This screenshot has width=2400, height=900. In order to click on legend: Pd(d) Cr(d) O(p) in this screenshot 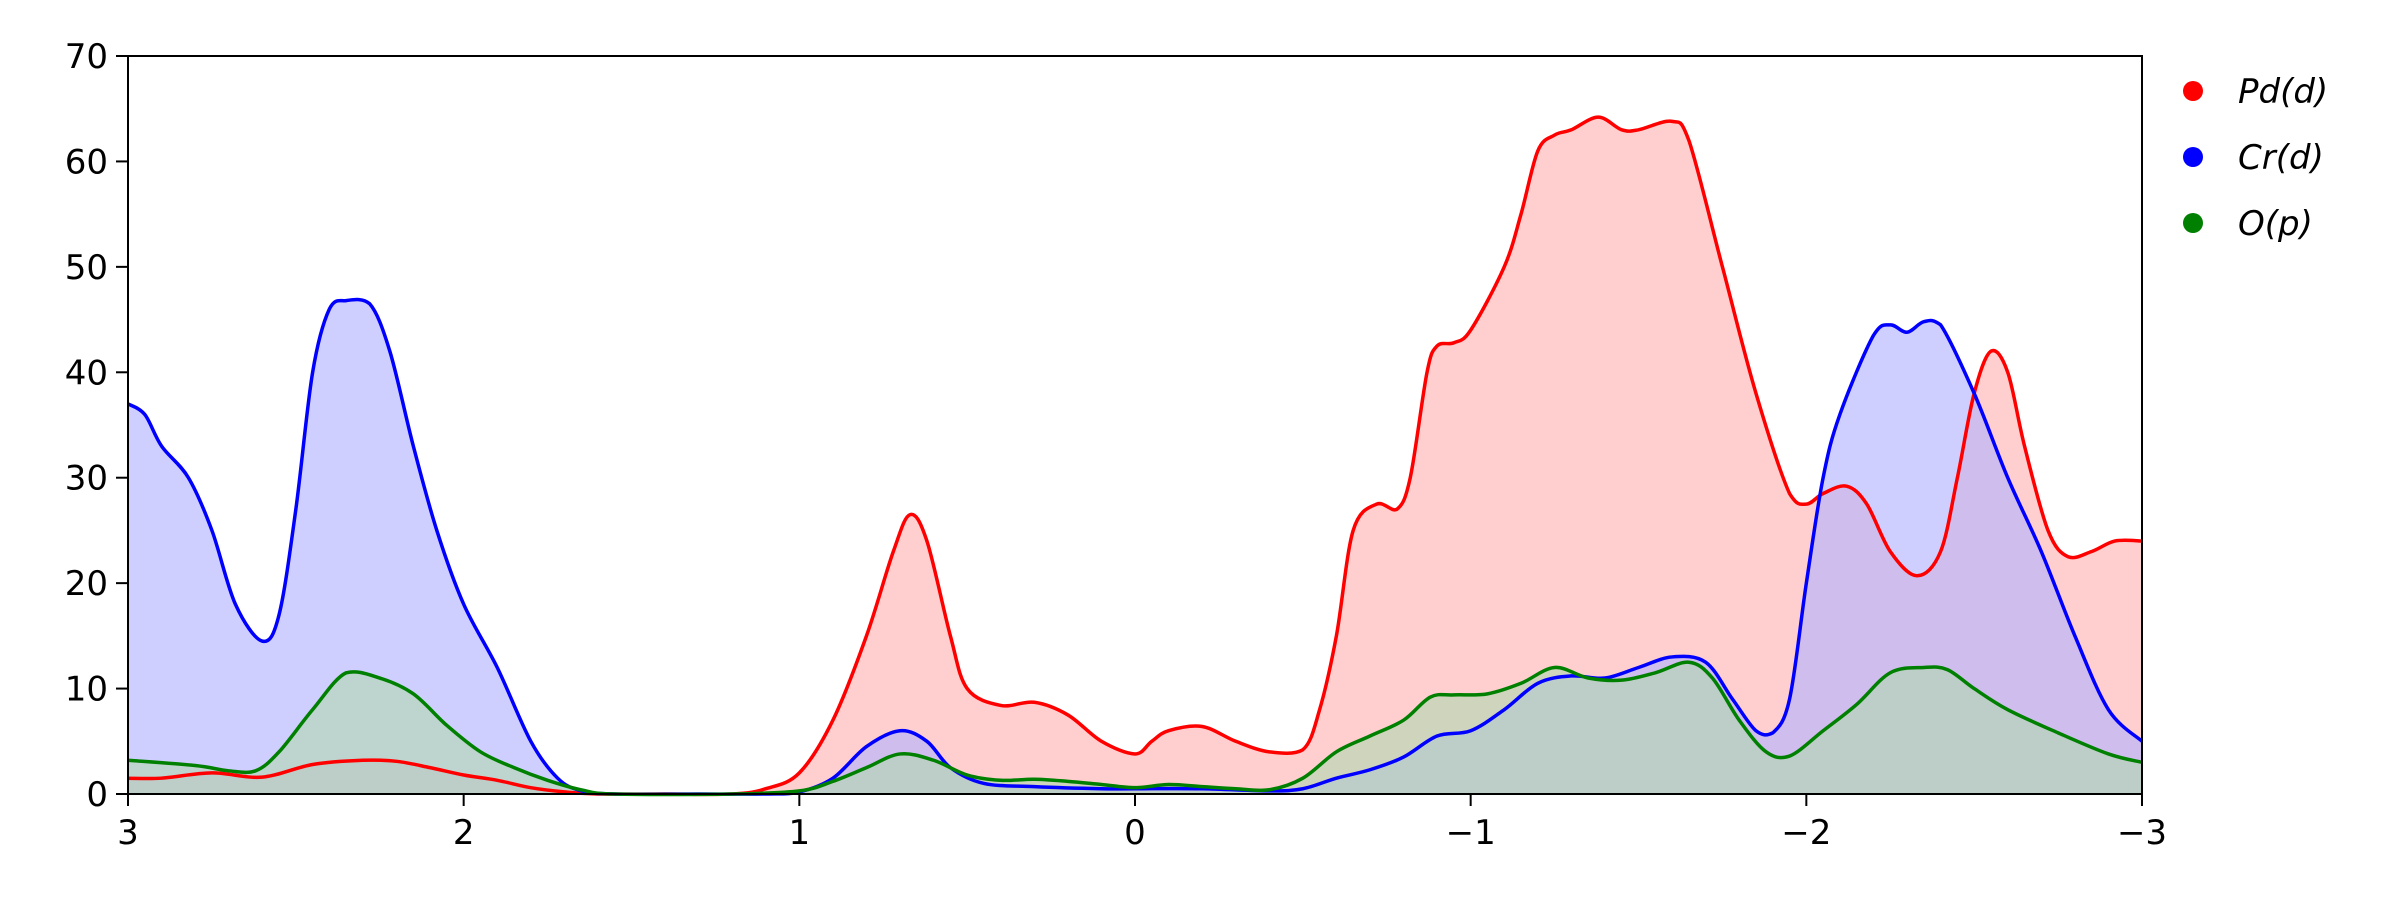, I will do `click(2255, 158)`.